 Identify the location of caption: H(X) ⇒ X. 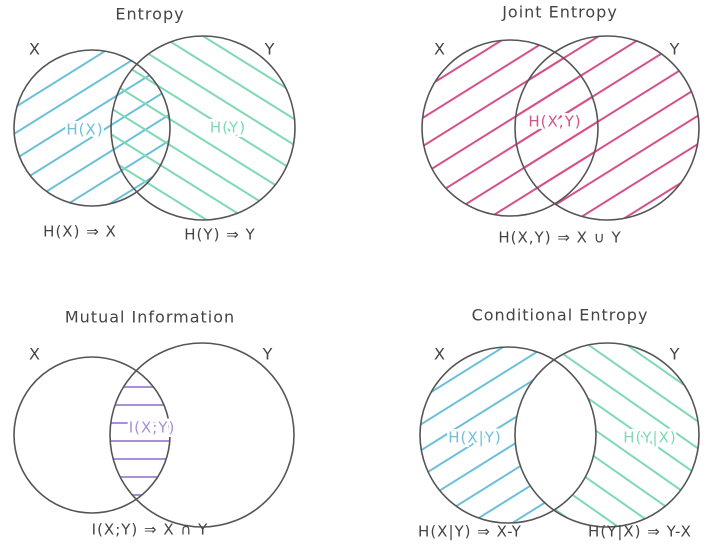
(80, 232).